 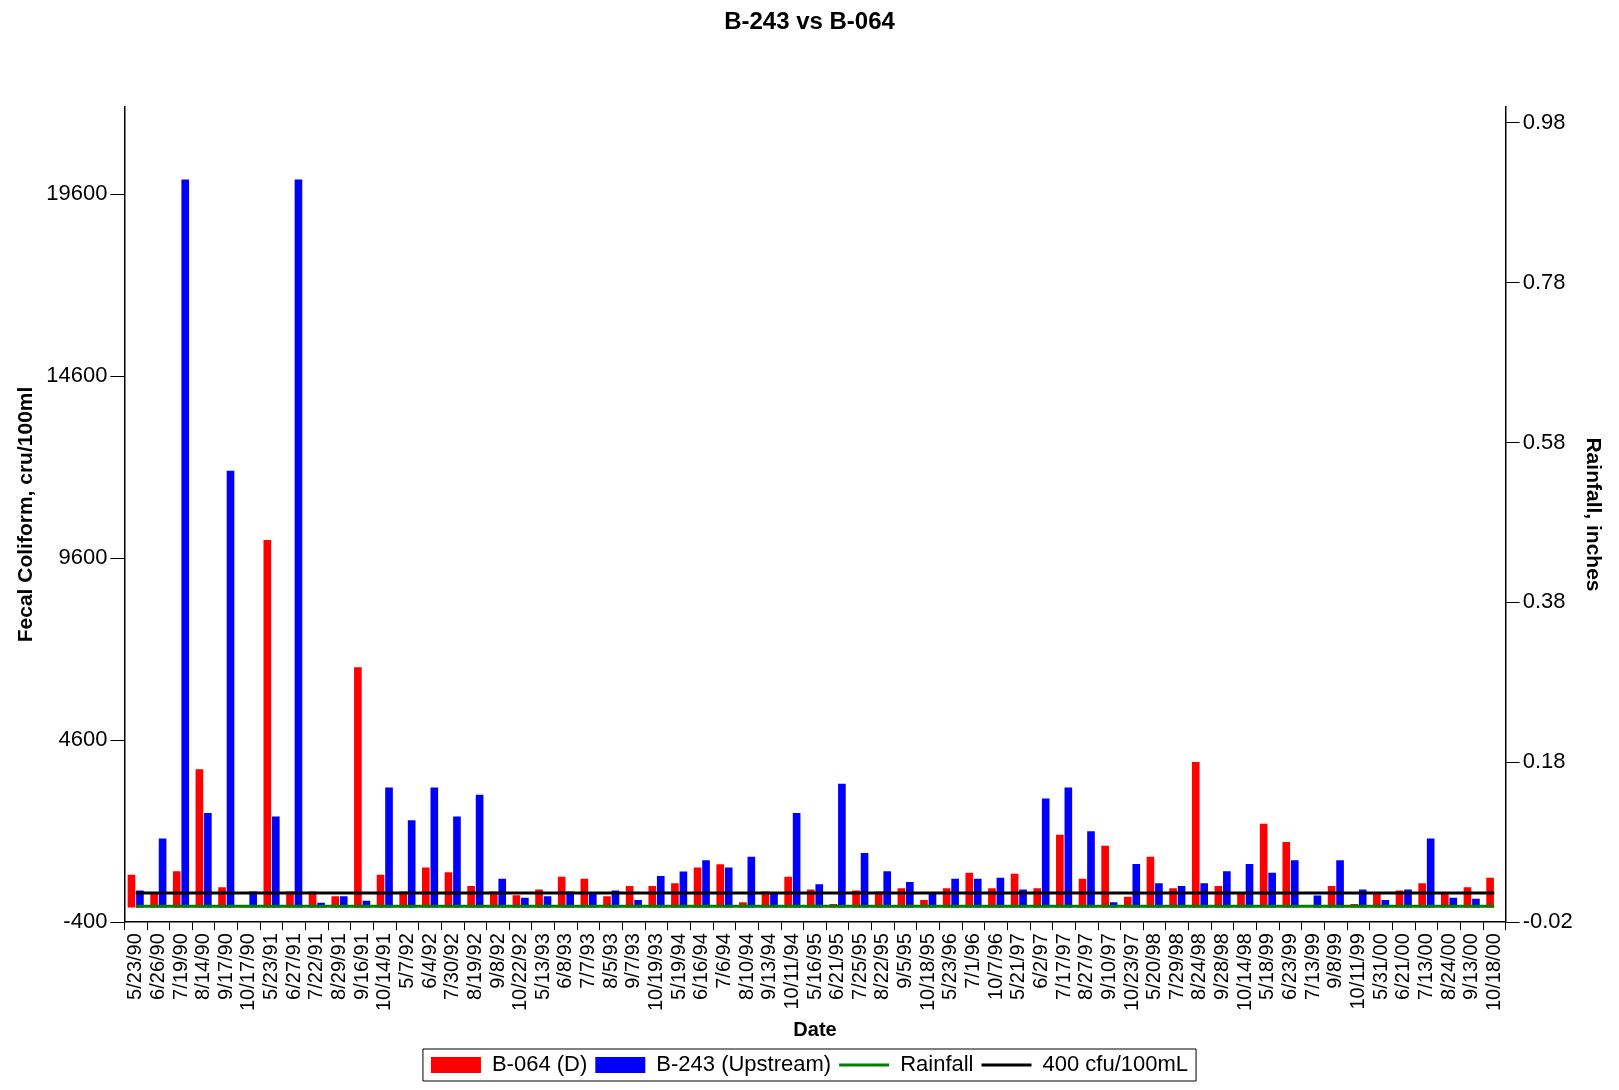 I want to click on x-tick-label: 10/14/98, so click(x=1243, y=972).